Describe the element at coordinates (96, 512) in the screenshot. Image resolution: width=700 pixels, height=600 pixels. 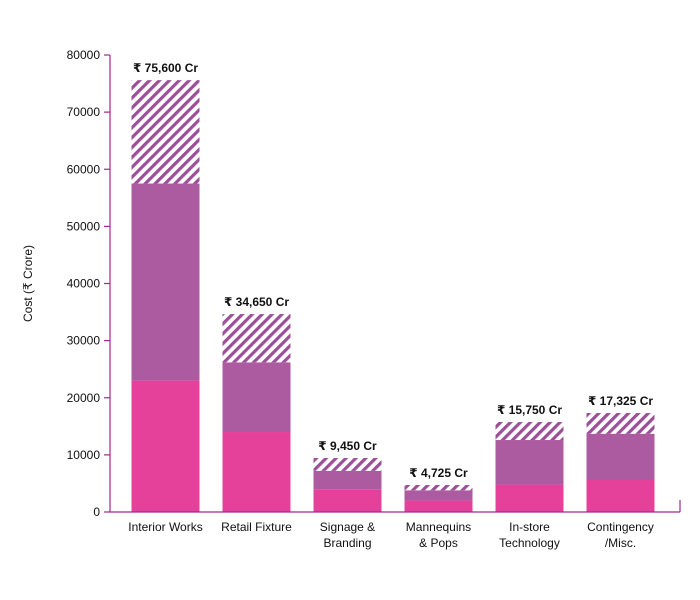
I see `y-tick-label-0: 0` at that location.